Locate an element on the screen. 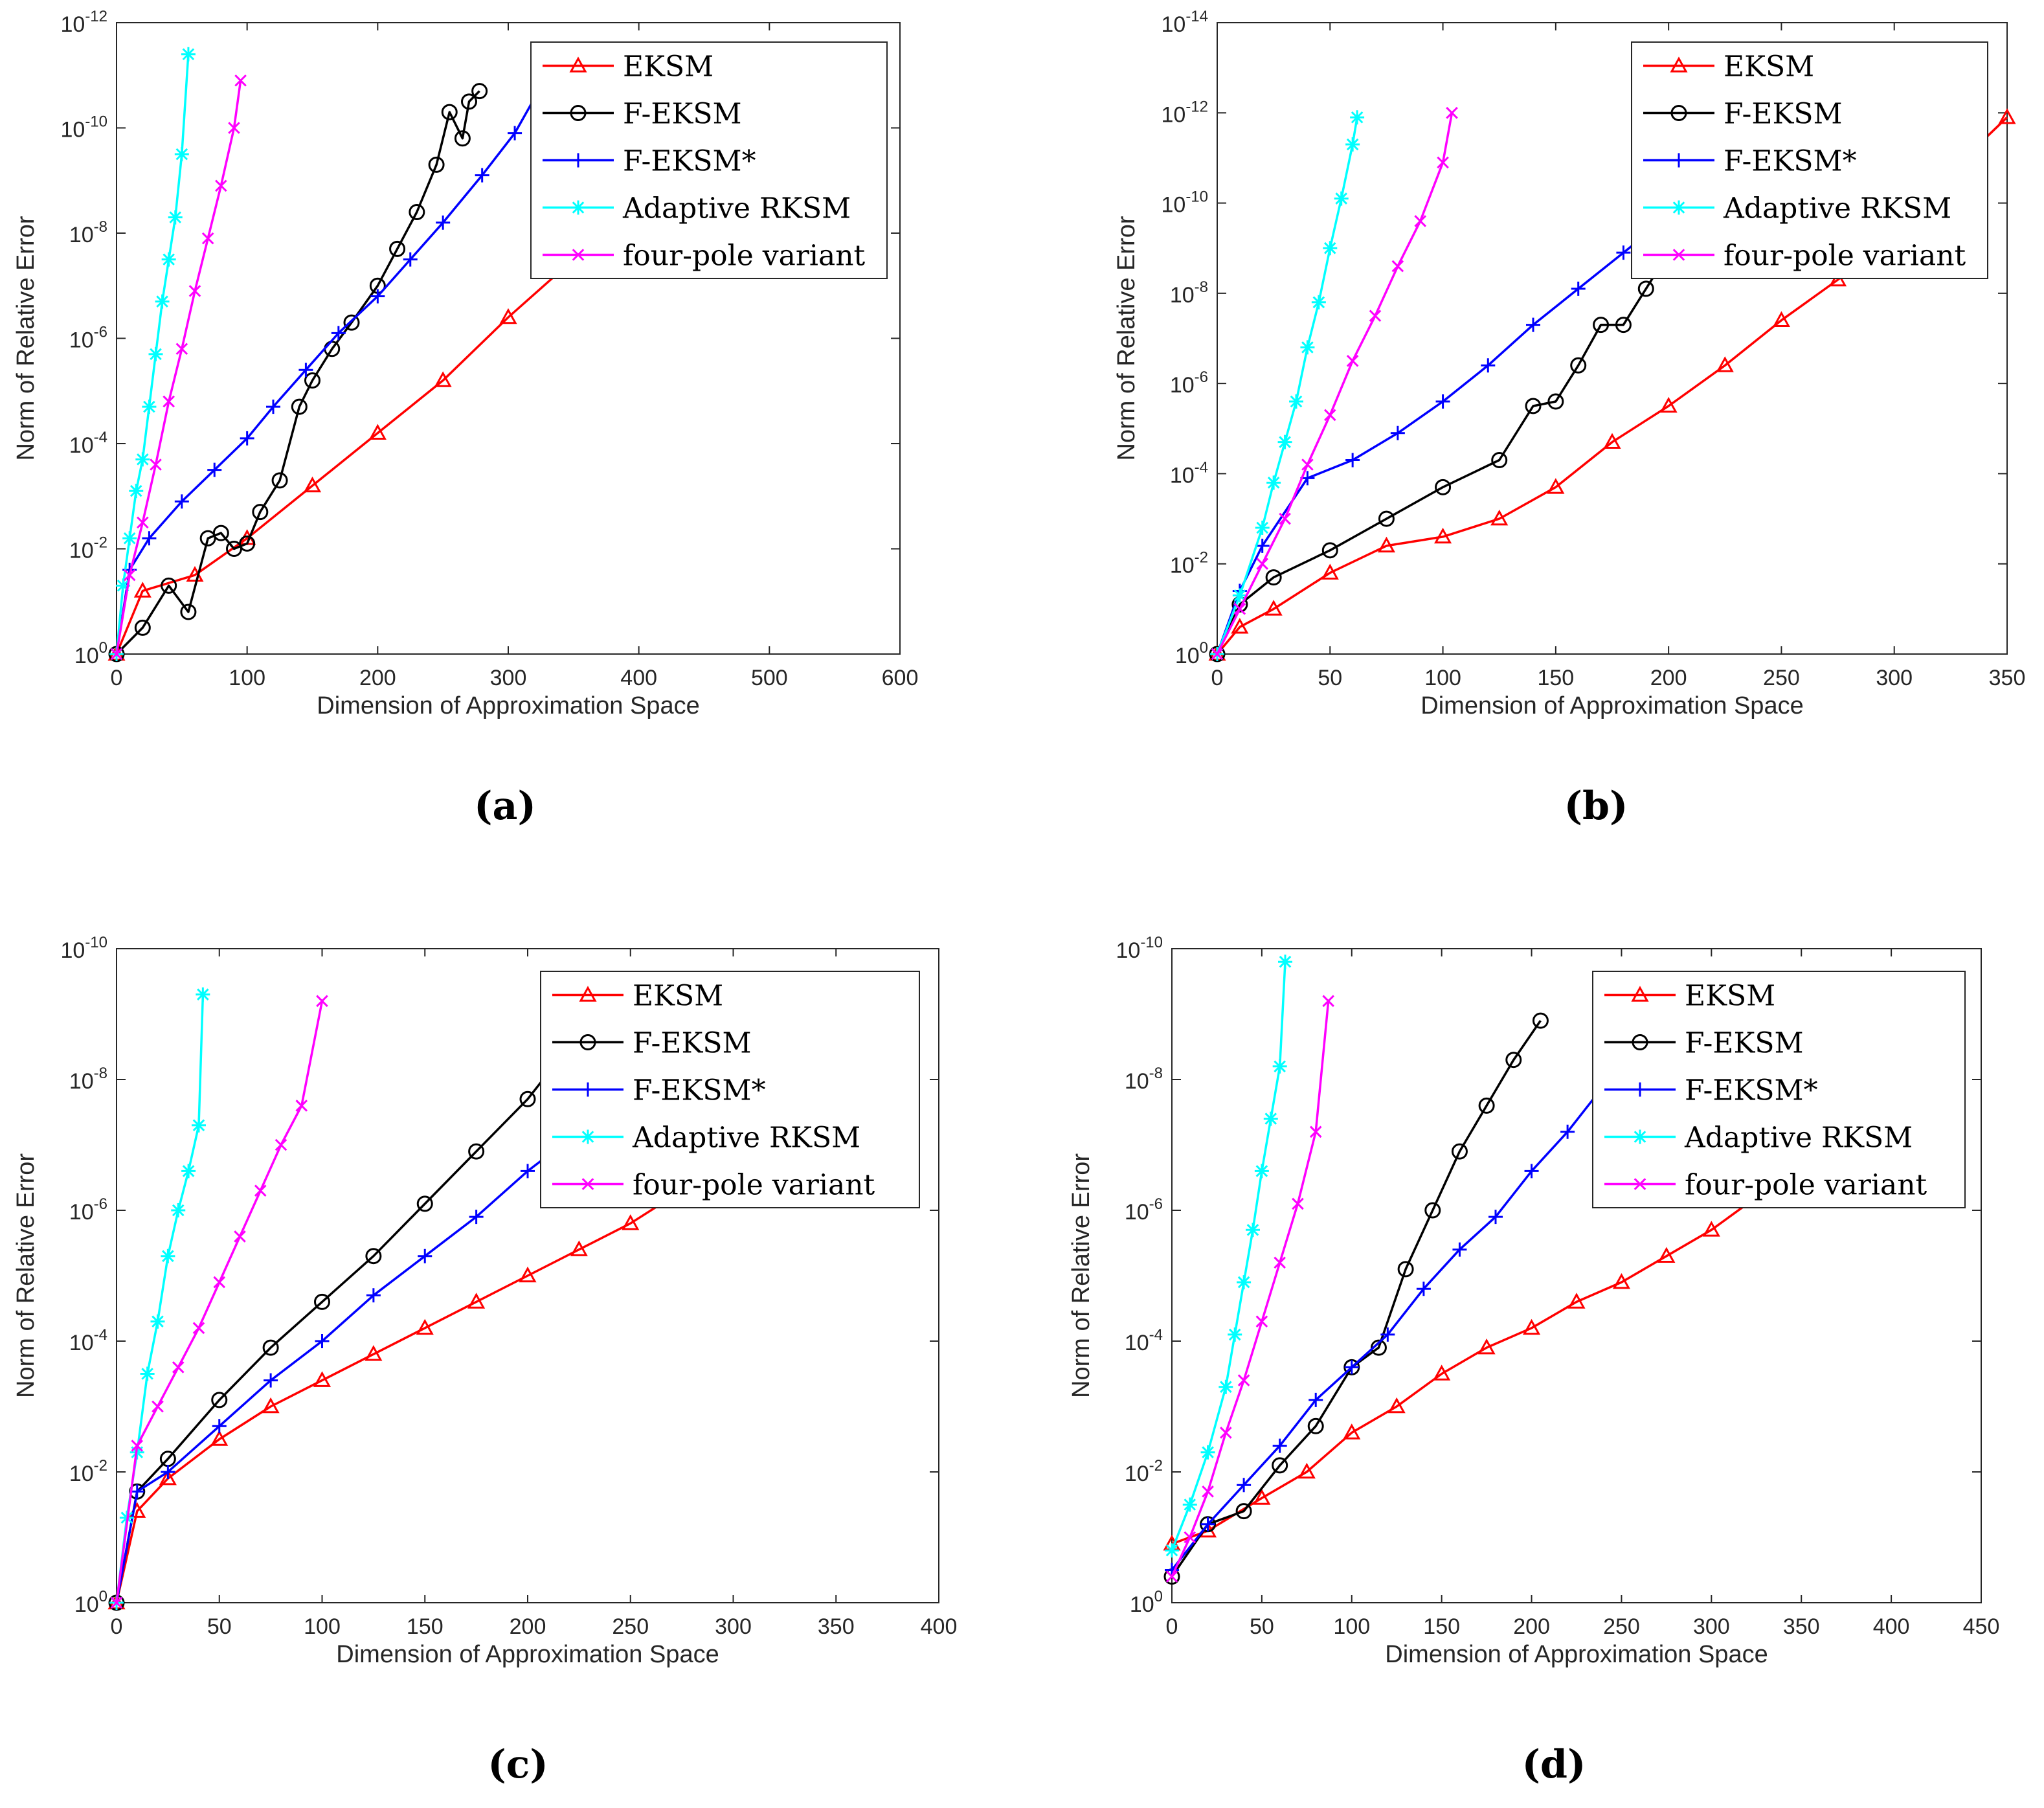  legend-label-adaptive-rksm: Adaptive RKSM is located at coordinates (746, 1138).